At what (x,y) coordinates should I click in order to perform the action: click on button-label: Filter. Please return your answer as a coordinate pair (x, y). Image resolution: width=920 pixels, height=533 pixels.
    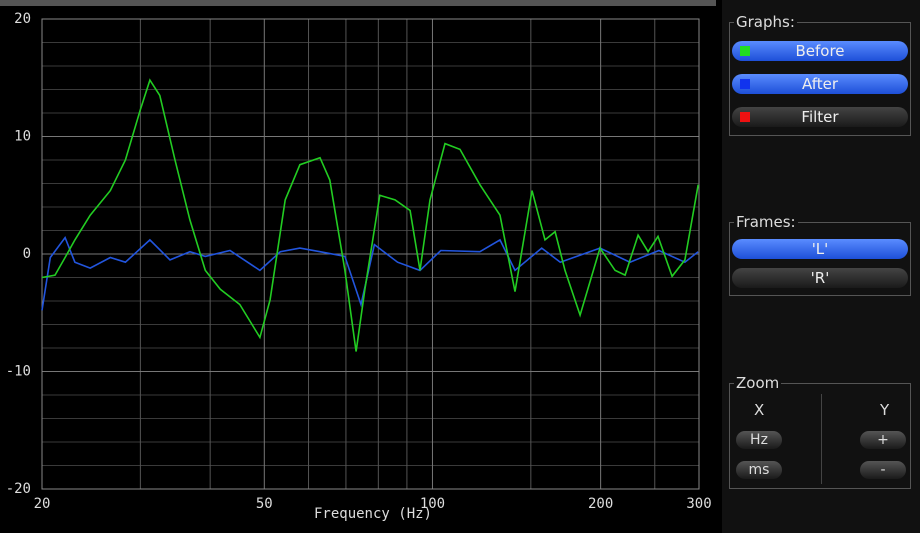
    Looking at the image, I should click on (820, 117).